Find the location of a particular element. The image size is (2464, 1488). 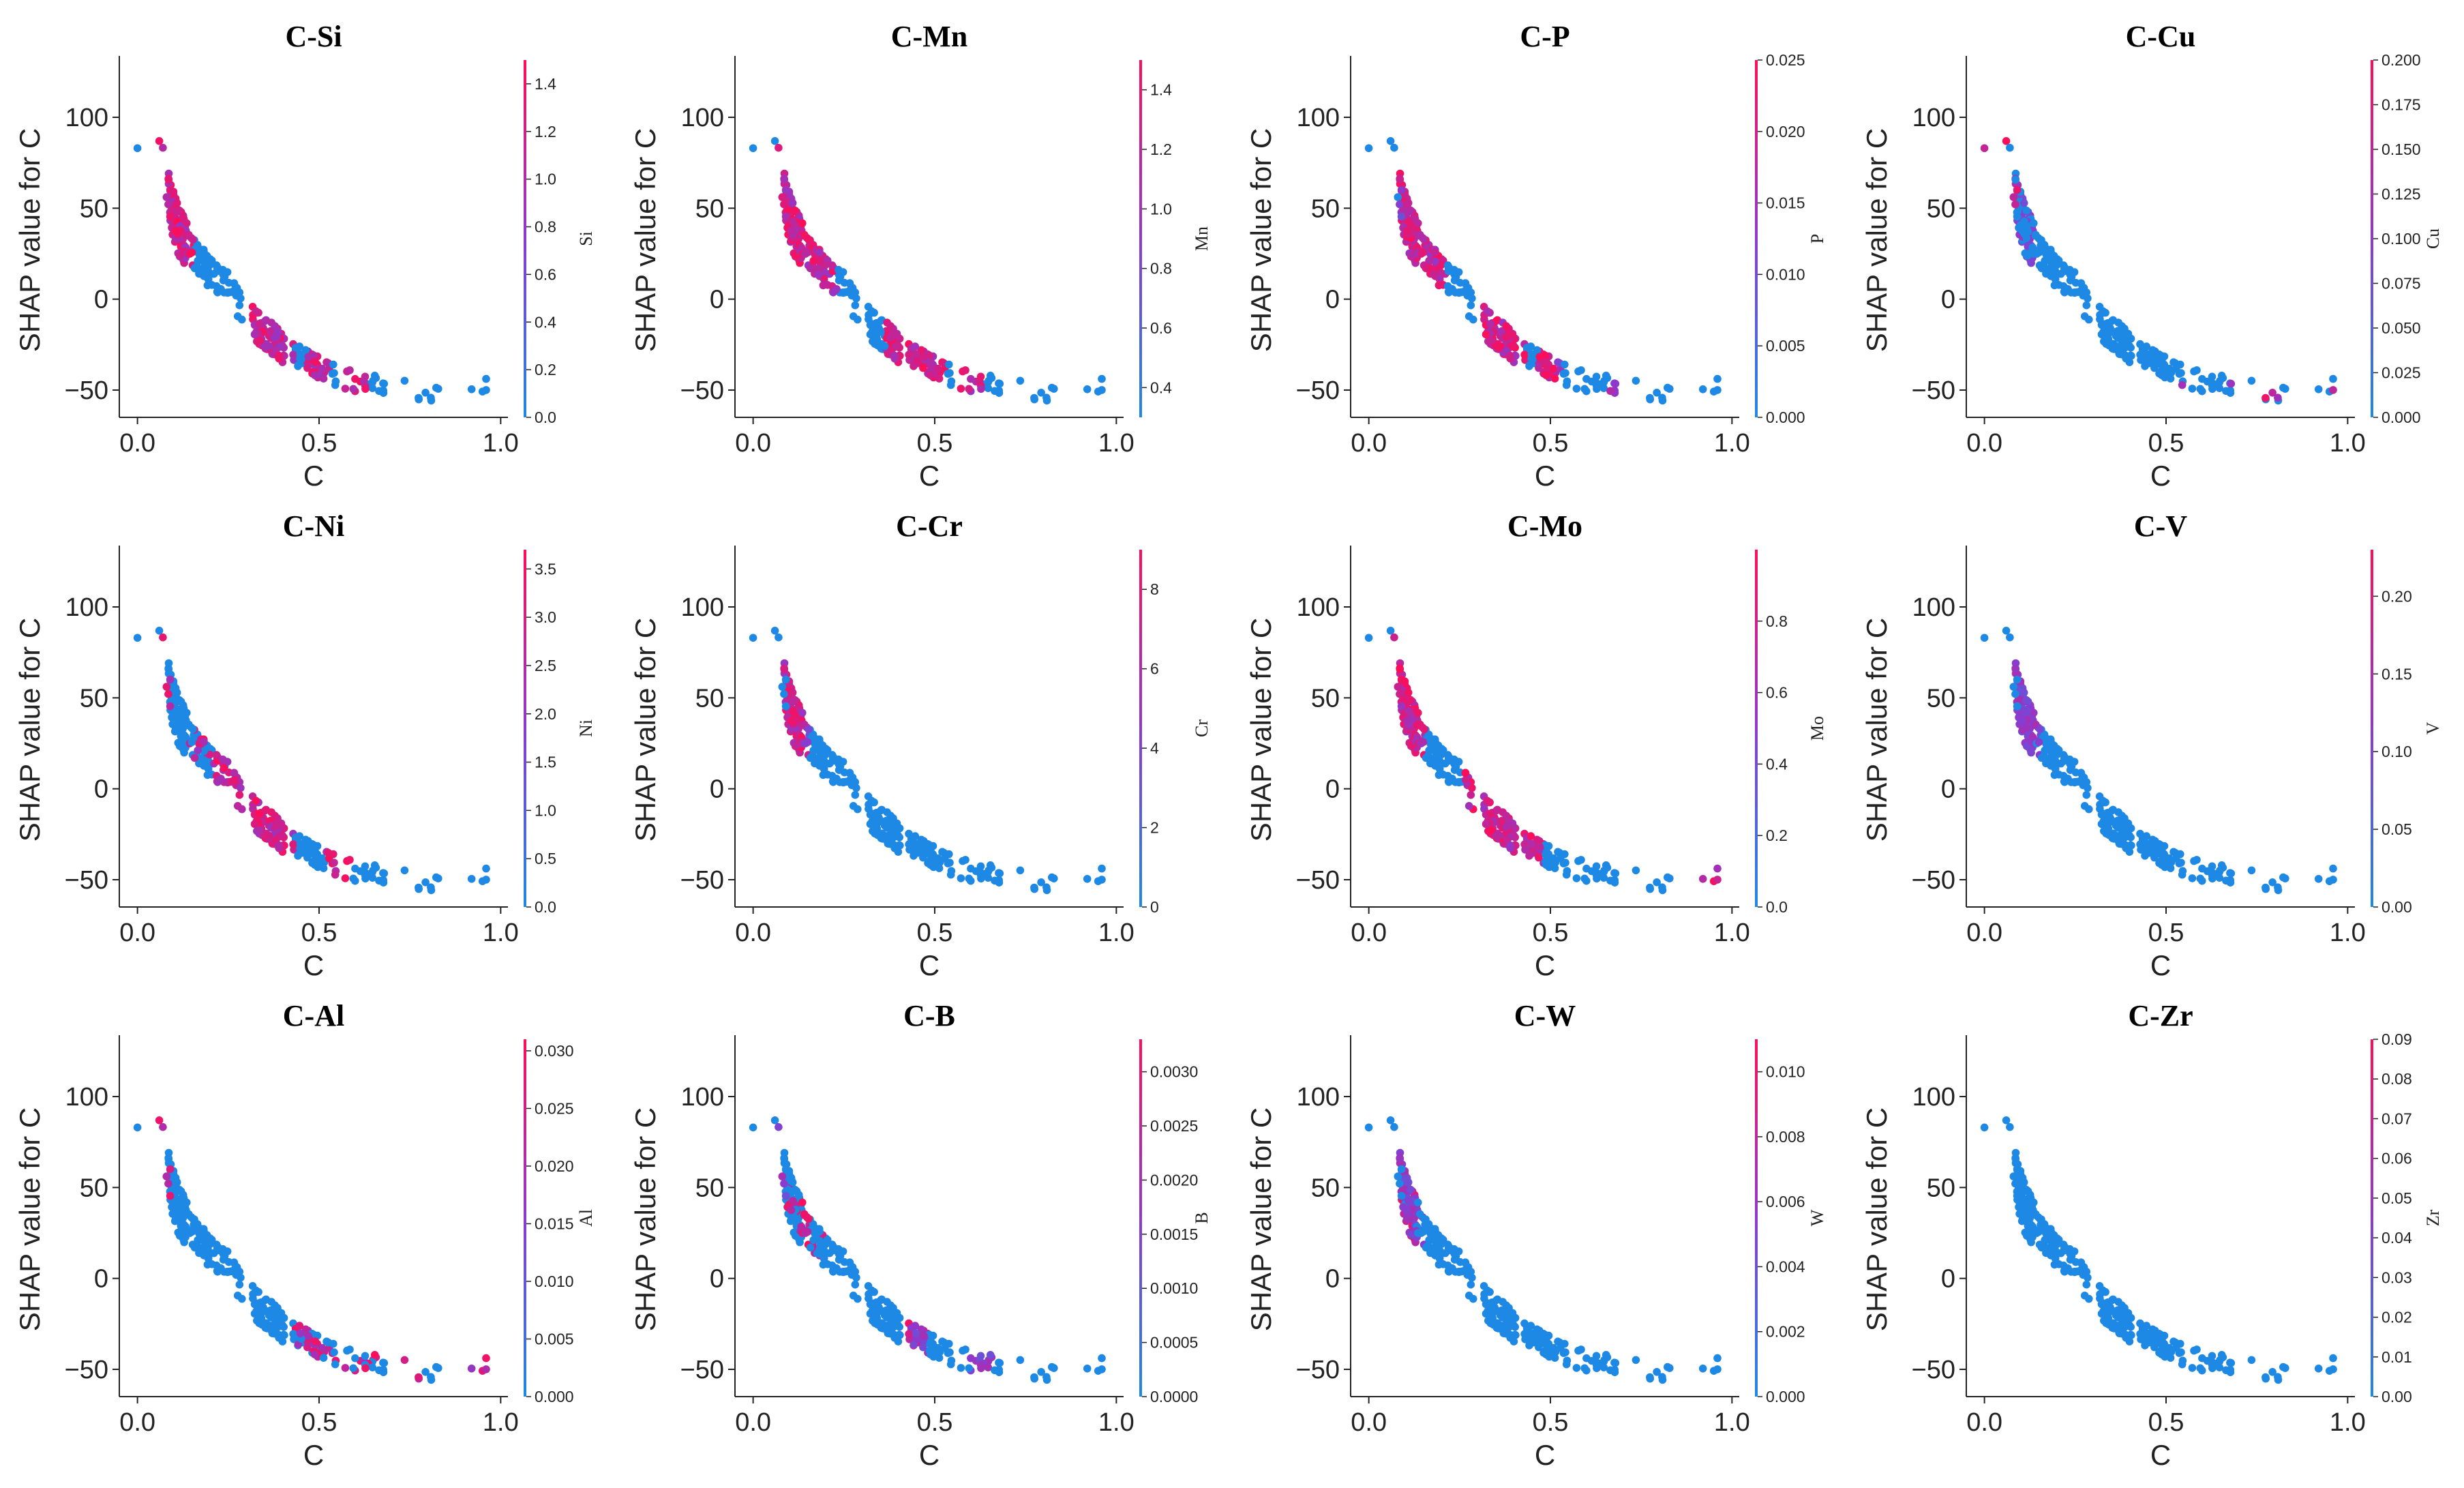

x-axis-label: C is located at coordinates (1545, 476).